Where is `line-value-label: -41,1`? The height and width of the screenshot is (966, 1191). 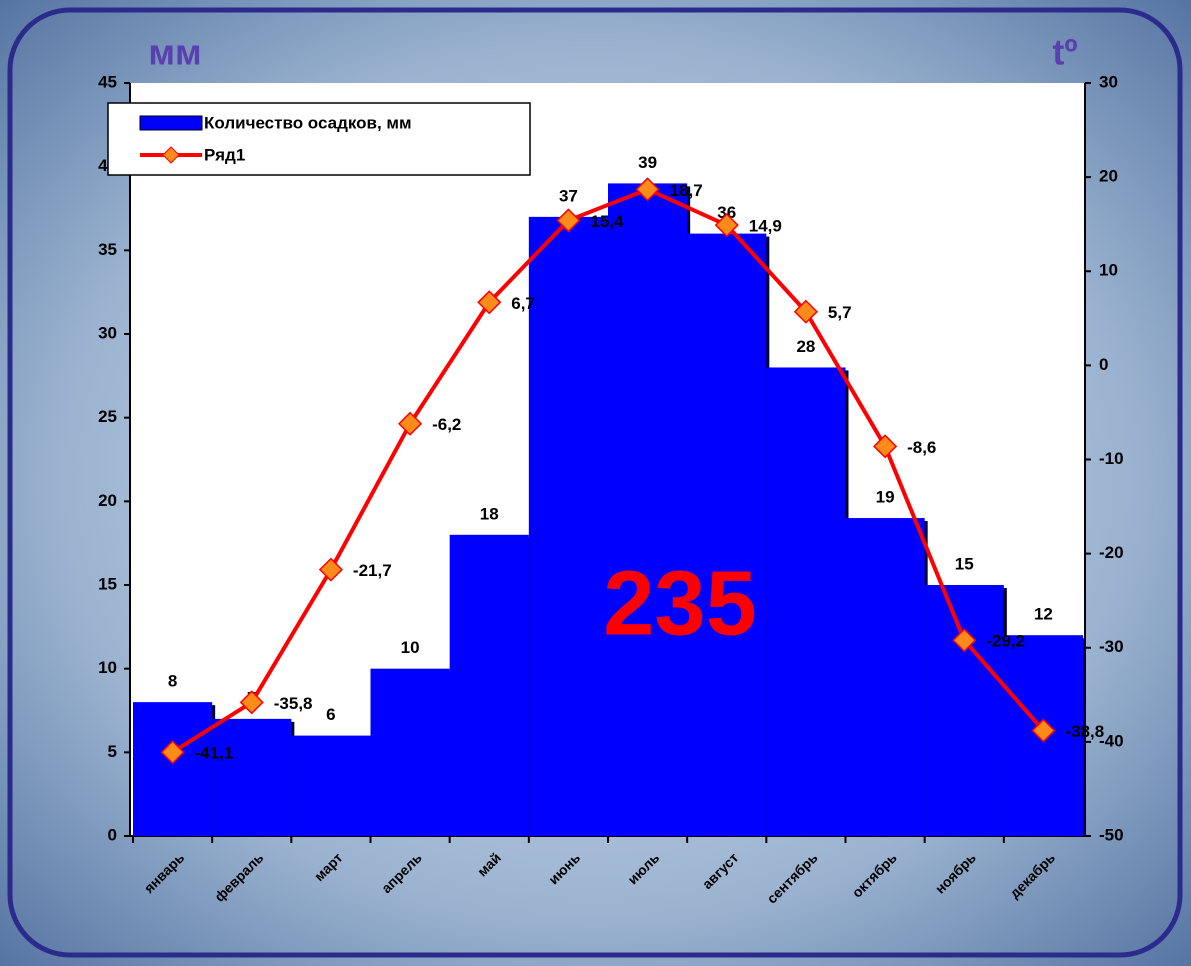
line-value-label: -41,1 is located at coordinates (214, 753).